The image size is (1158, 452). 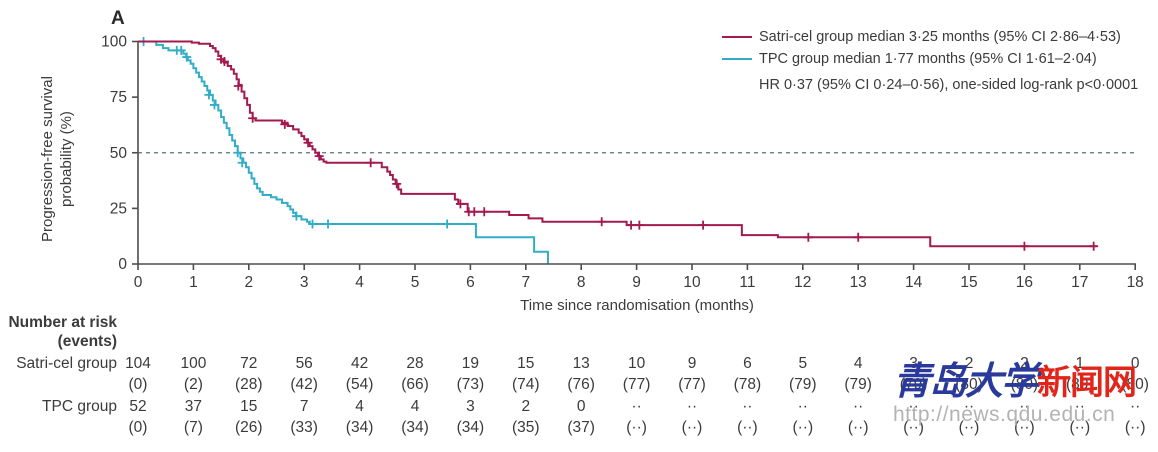 I want to click on risk-count-cell: 37, so click(x=193, y=406).